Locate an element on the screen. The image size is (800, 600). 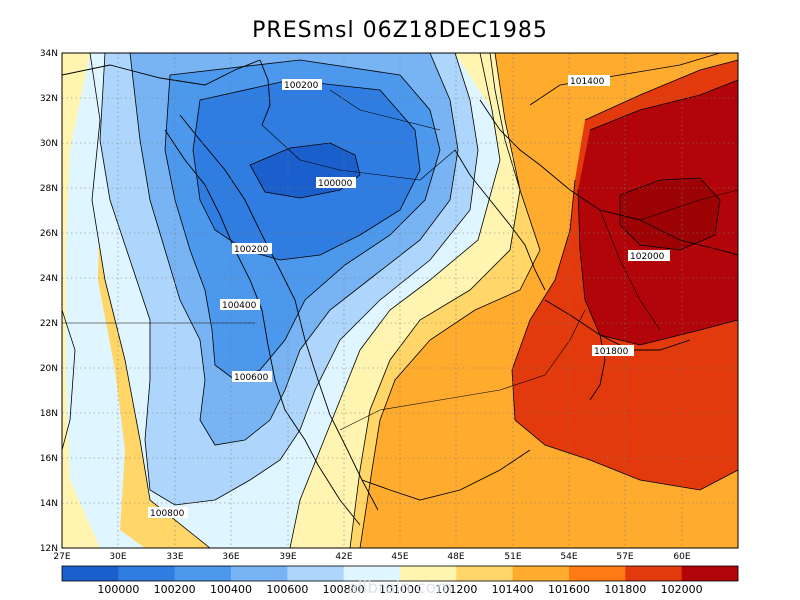
border-saudi-yemen is located at coordinates (442, 402).